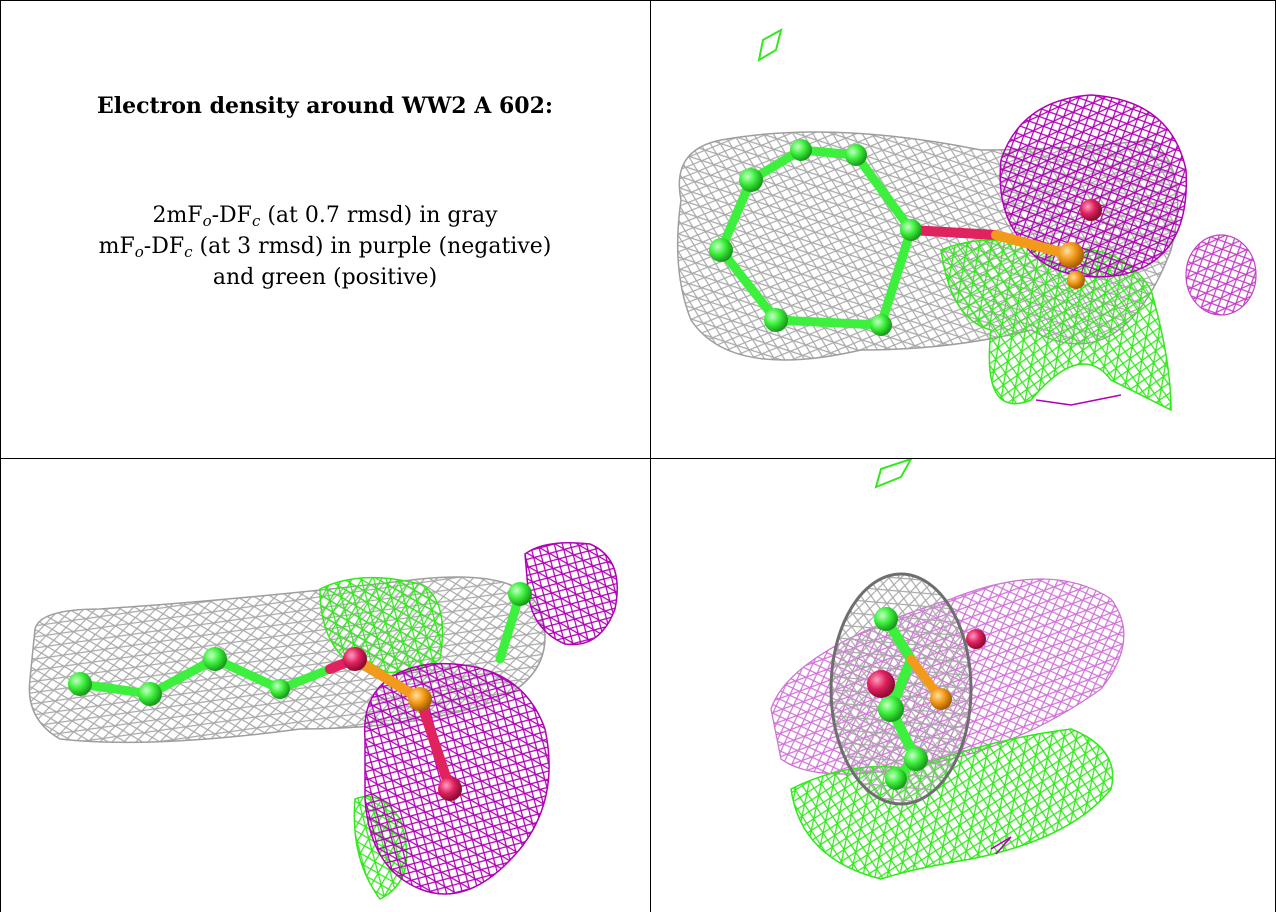 This screenshot has height=912, width=1276. What do you see at coordinates (256, 221) in the screenshot?
I see `legend-gray-sub-c: c` at bounding box center [256, 221].